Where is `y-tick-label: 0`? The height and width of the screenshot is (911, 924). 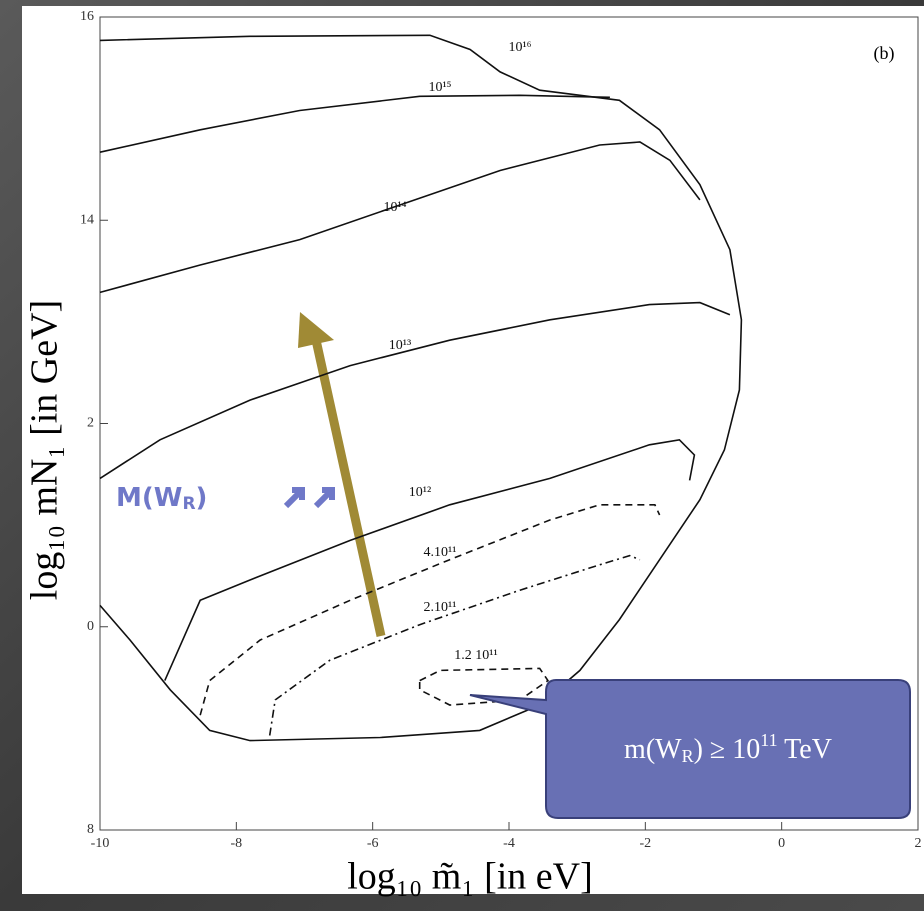 y-tick-label: 0 is located at coordinates (90, 626).